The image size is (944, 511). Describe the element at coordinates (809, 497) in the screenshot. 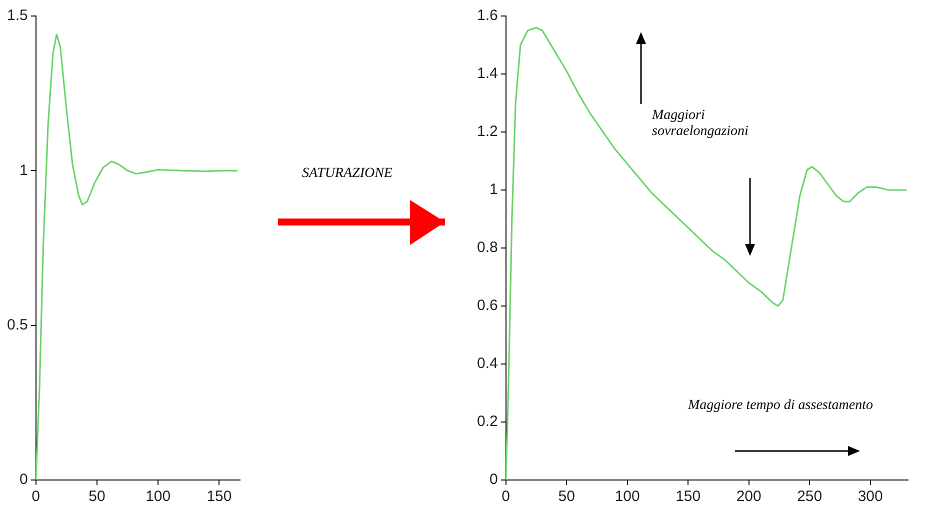

I see `x-tick-label: 250` at that location.